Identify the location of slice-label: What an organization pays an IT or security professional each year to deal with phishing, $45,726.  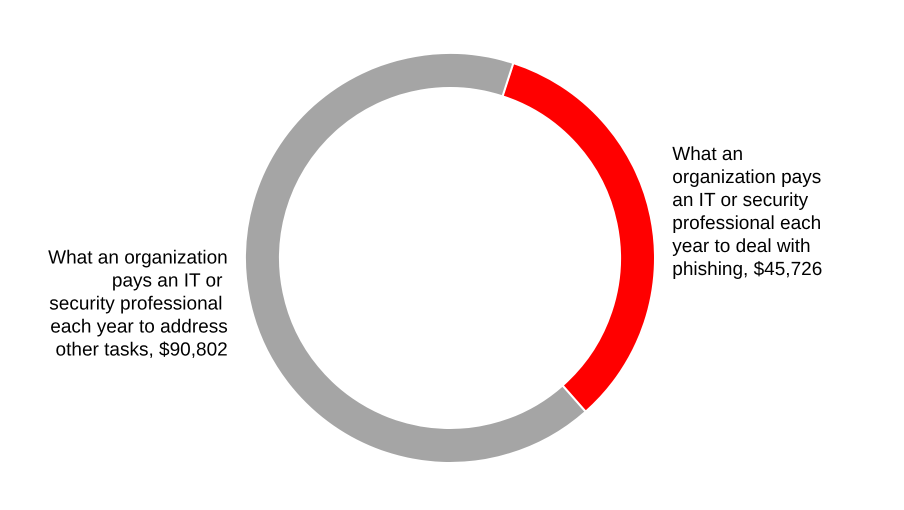
(749, 212).